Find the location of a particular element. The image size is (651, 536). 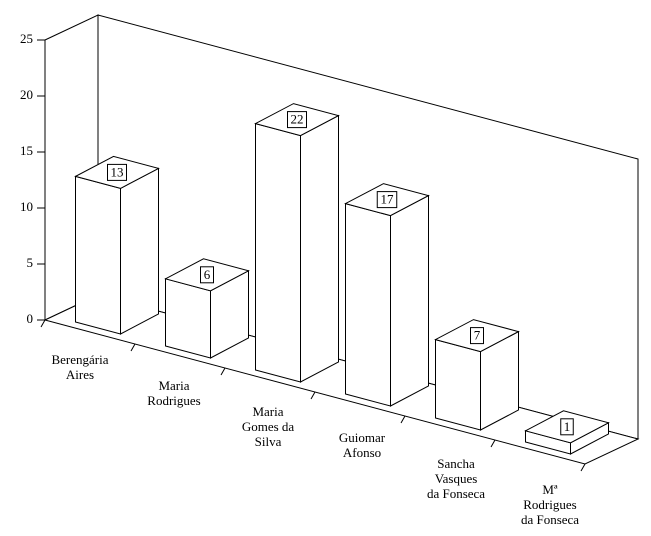

x-tick-label: Maria Rodrigues is located at coordinates (174, 393).